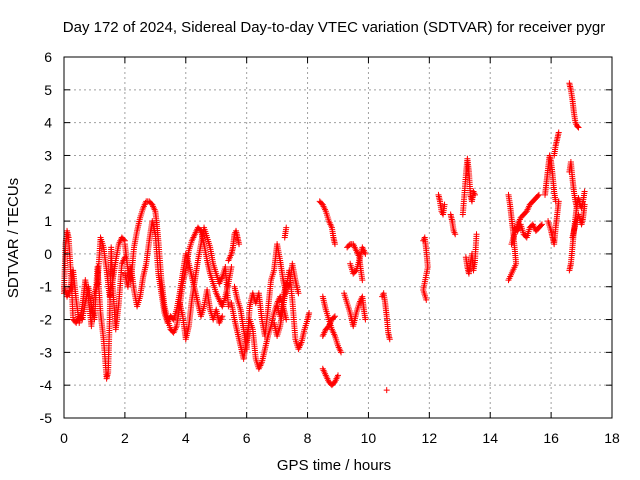 This screenshot has width=640, height=480. What do you see at coordinates (48, 188) in the screenshot?
I see `y-tick-label: 2` at bounding box center [48, 188].